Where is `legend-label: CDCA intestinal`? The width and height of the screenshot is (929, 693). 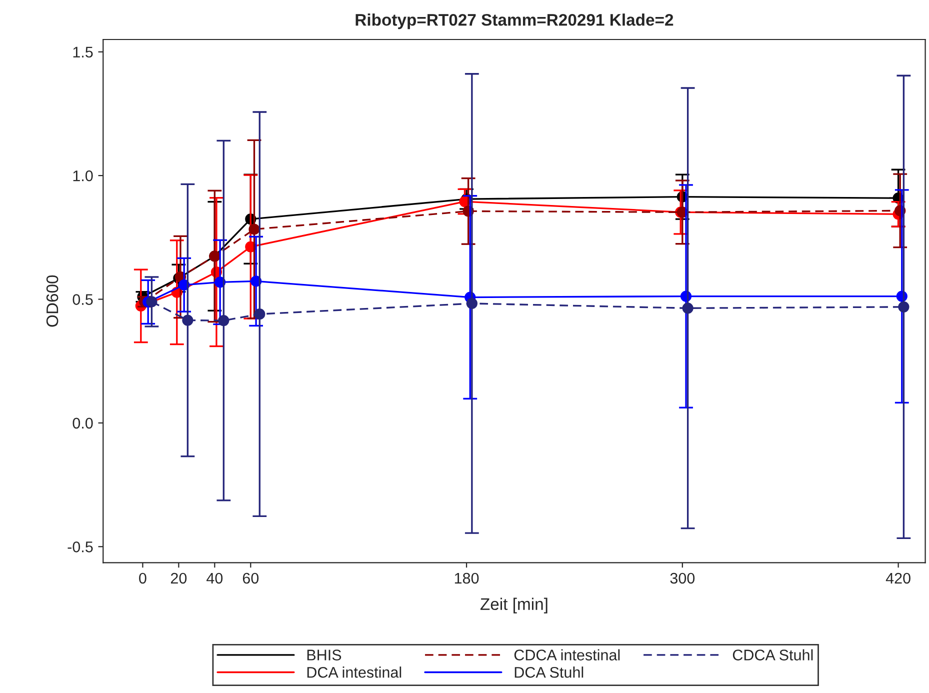 legend-label: CDCA intestinal is located at coordinates (567, 654).